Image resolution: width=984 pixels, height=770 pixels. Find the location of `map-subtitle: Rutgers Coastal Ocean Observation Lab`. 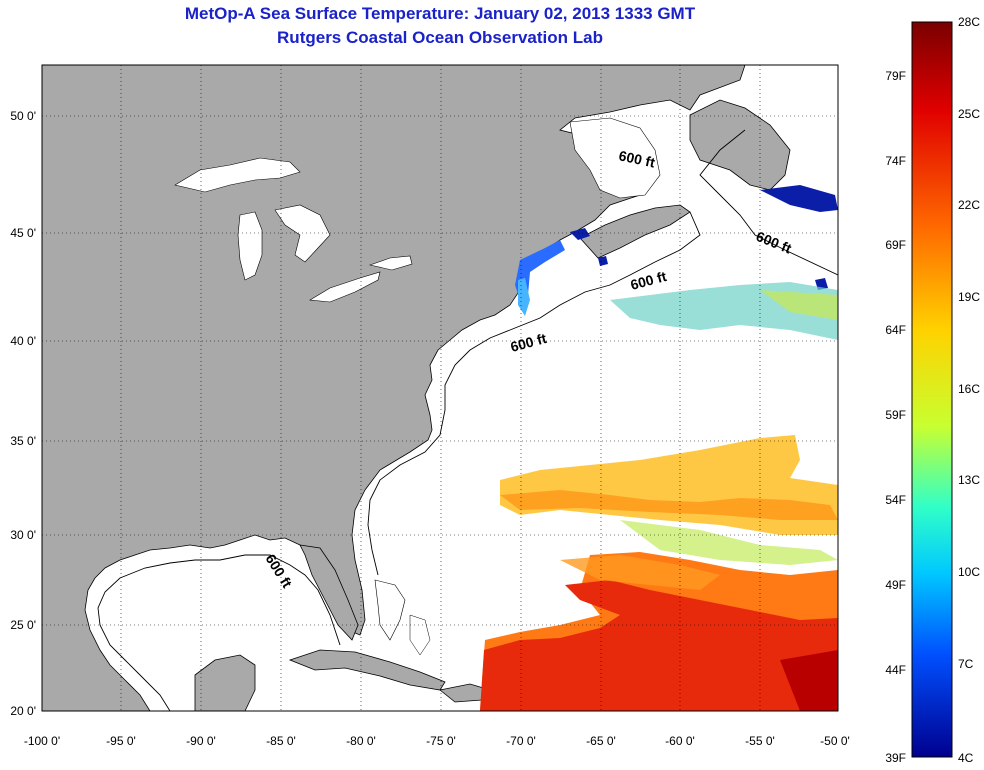

map-subtitle: Rutgers Coastal Ocean Observation Lab is located at coordinates (440, 37).